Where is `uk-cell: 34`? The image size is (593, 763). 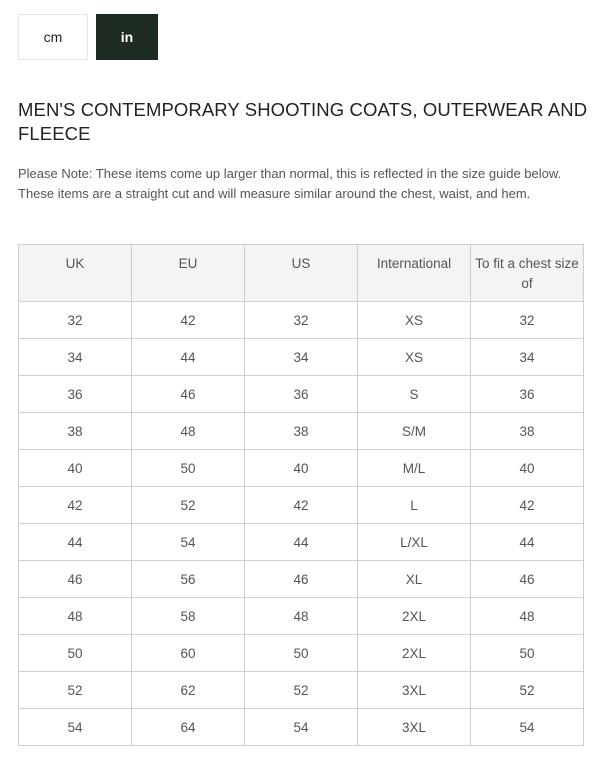 uk-cell: 34 is located at coordinates (75, 357).